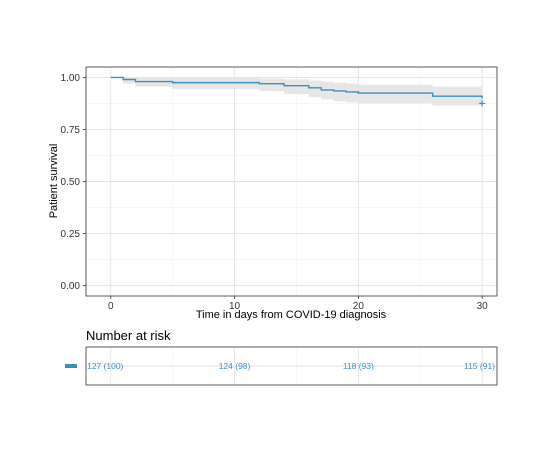 This screenshot has height=454, width=548. I want to click on risk-count-label: 118 (93), so click(358, 366).